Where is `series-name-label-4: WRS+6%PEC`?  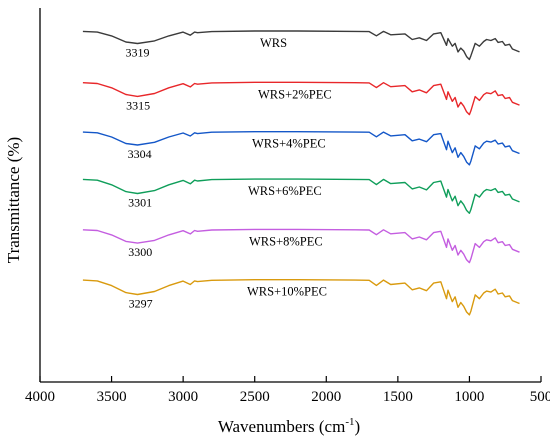 series-name-label-4: WRS+6%PEC is located at coordinates (285, 191).